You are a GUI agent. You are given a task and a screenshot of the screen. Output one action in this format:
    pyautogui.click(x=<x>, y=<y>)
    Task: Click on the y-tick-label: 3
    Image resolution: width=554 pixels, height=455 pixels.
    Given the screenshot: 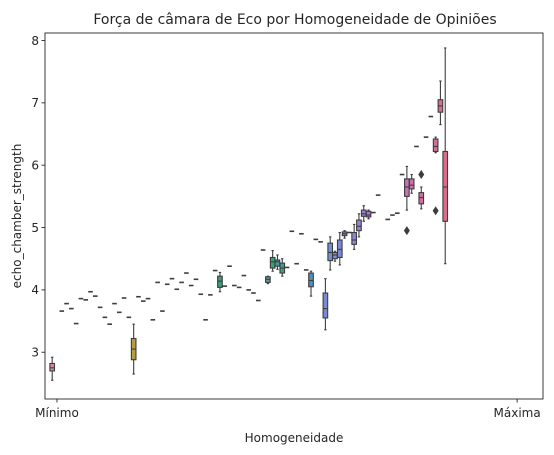 What is the action you would take?
    pyautogui.click(x=35, y=353)
    